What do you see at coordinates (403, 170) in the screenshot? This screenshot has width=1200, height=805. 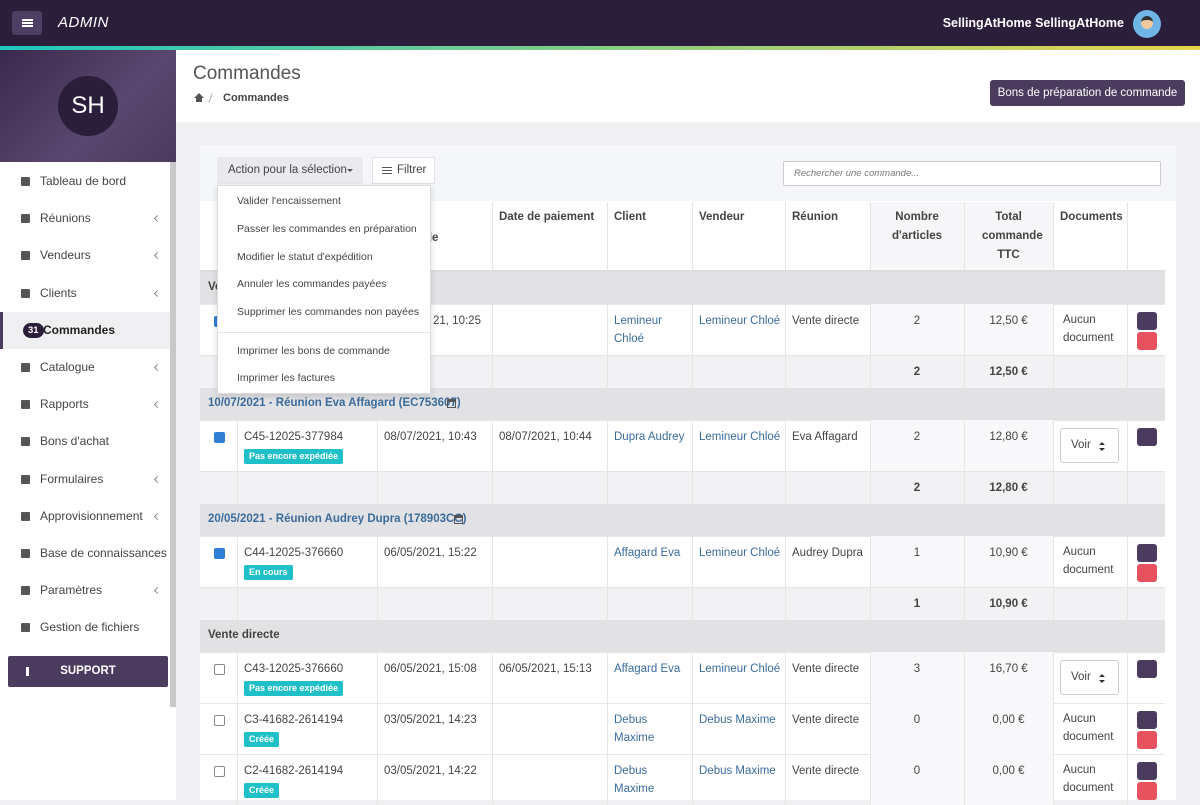 I see `filter-button: Filtrer` at bounding box center [403, 170].